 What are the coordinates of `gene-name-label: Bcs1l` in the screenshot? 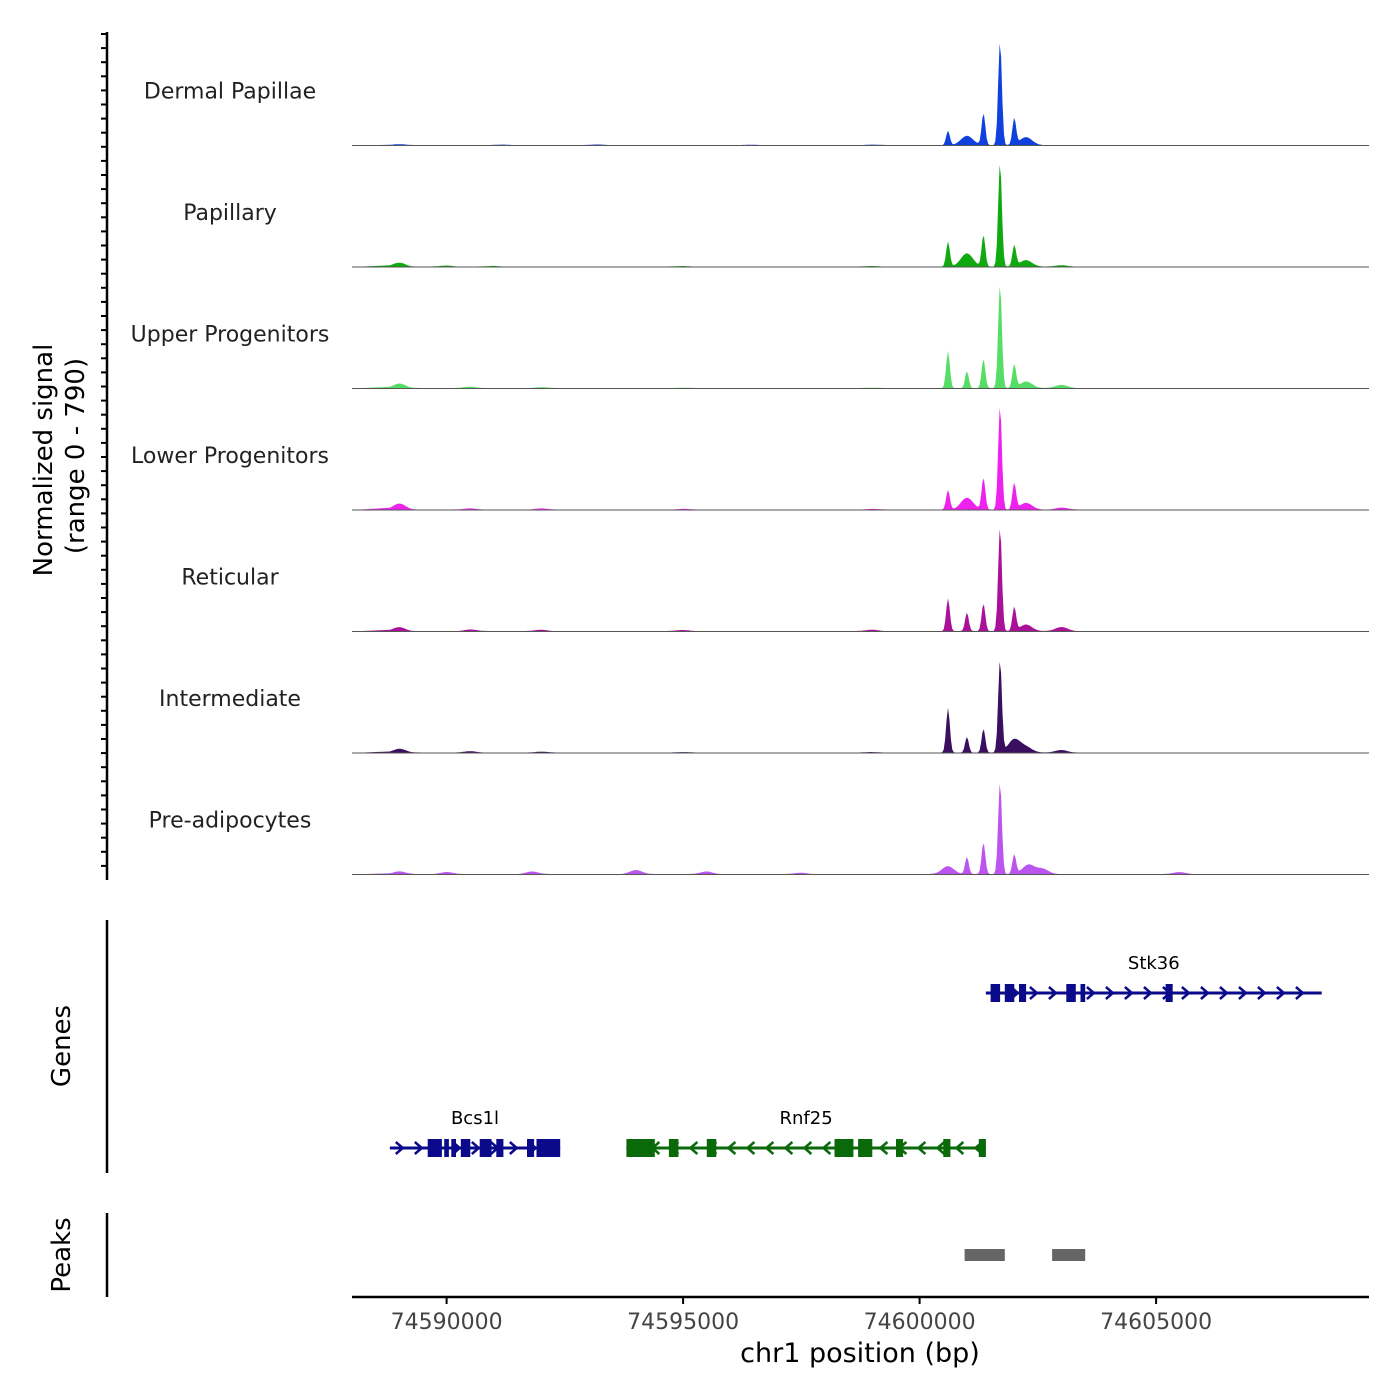 It's located at (475, 1118).